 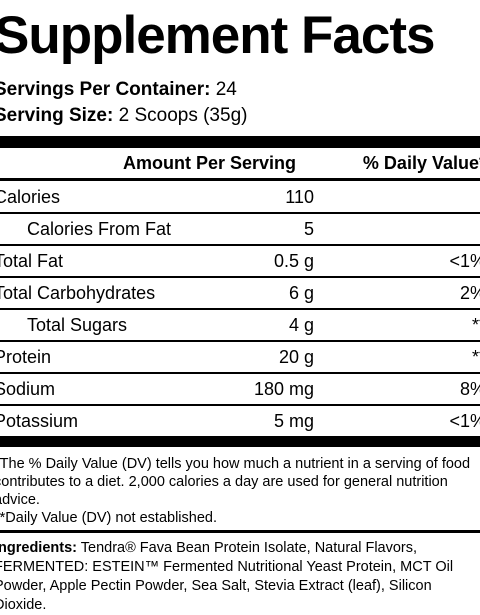 What do you see at coordinates (39, 421) in the screenshot?
I see `nutrient-name: Potassium` at bounding box center [39, 421].